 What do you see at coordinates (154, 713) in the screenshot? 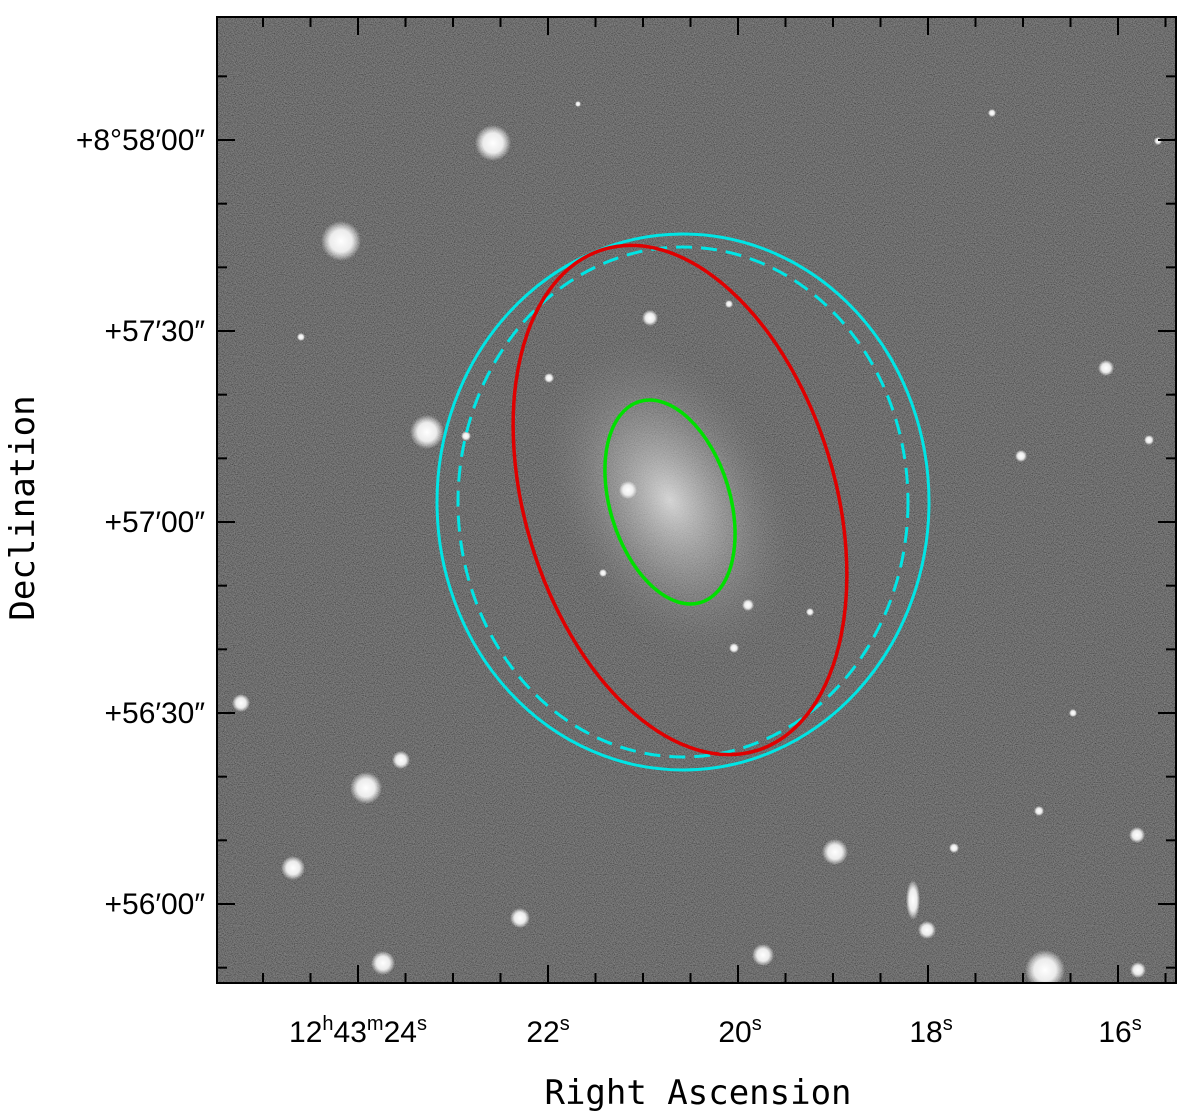
I see `y-tick-label: +56′30″` at bounding box center [154, 713].